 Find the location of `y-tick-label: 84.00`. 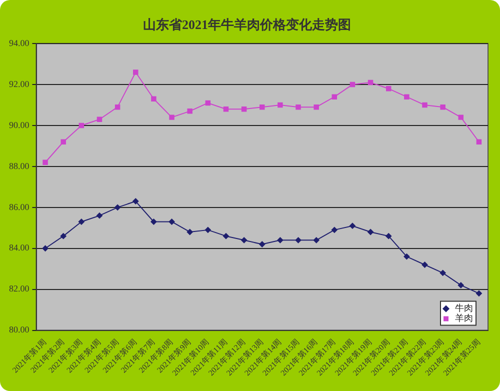

y-tick-label: 84.00 is located at coordinates (19, 247).